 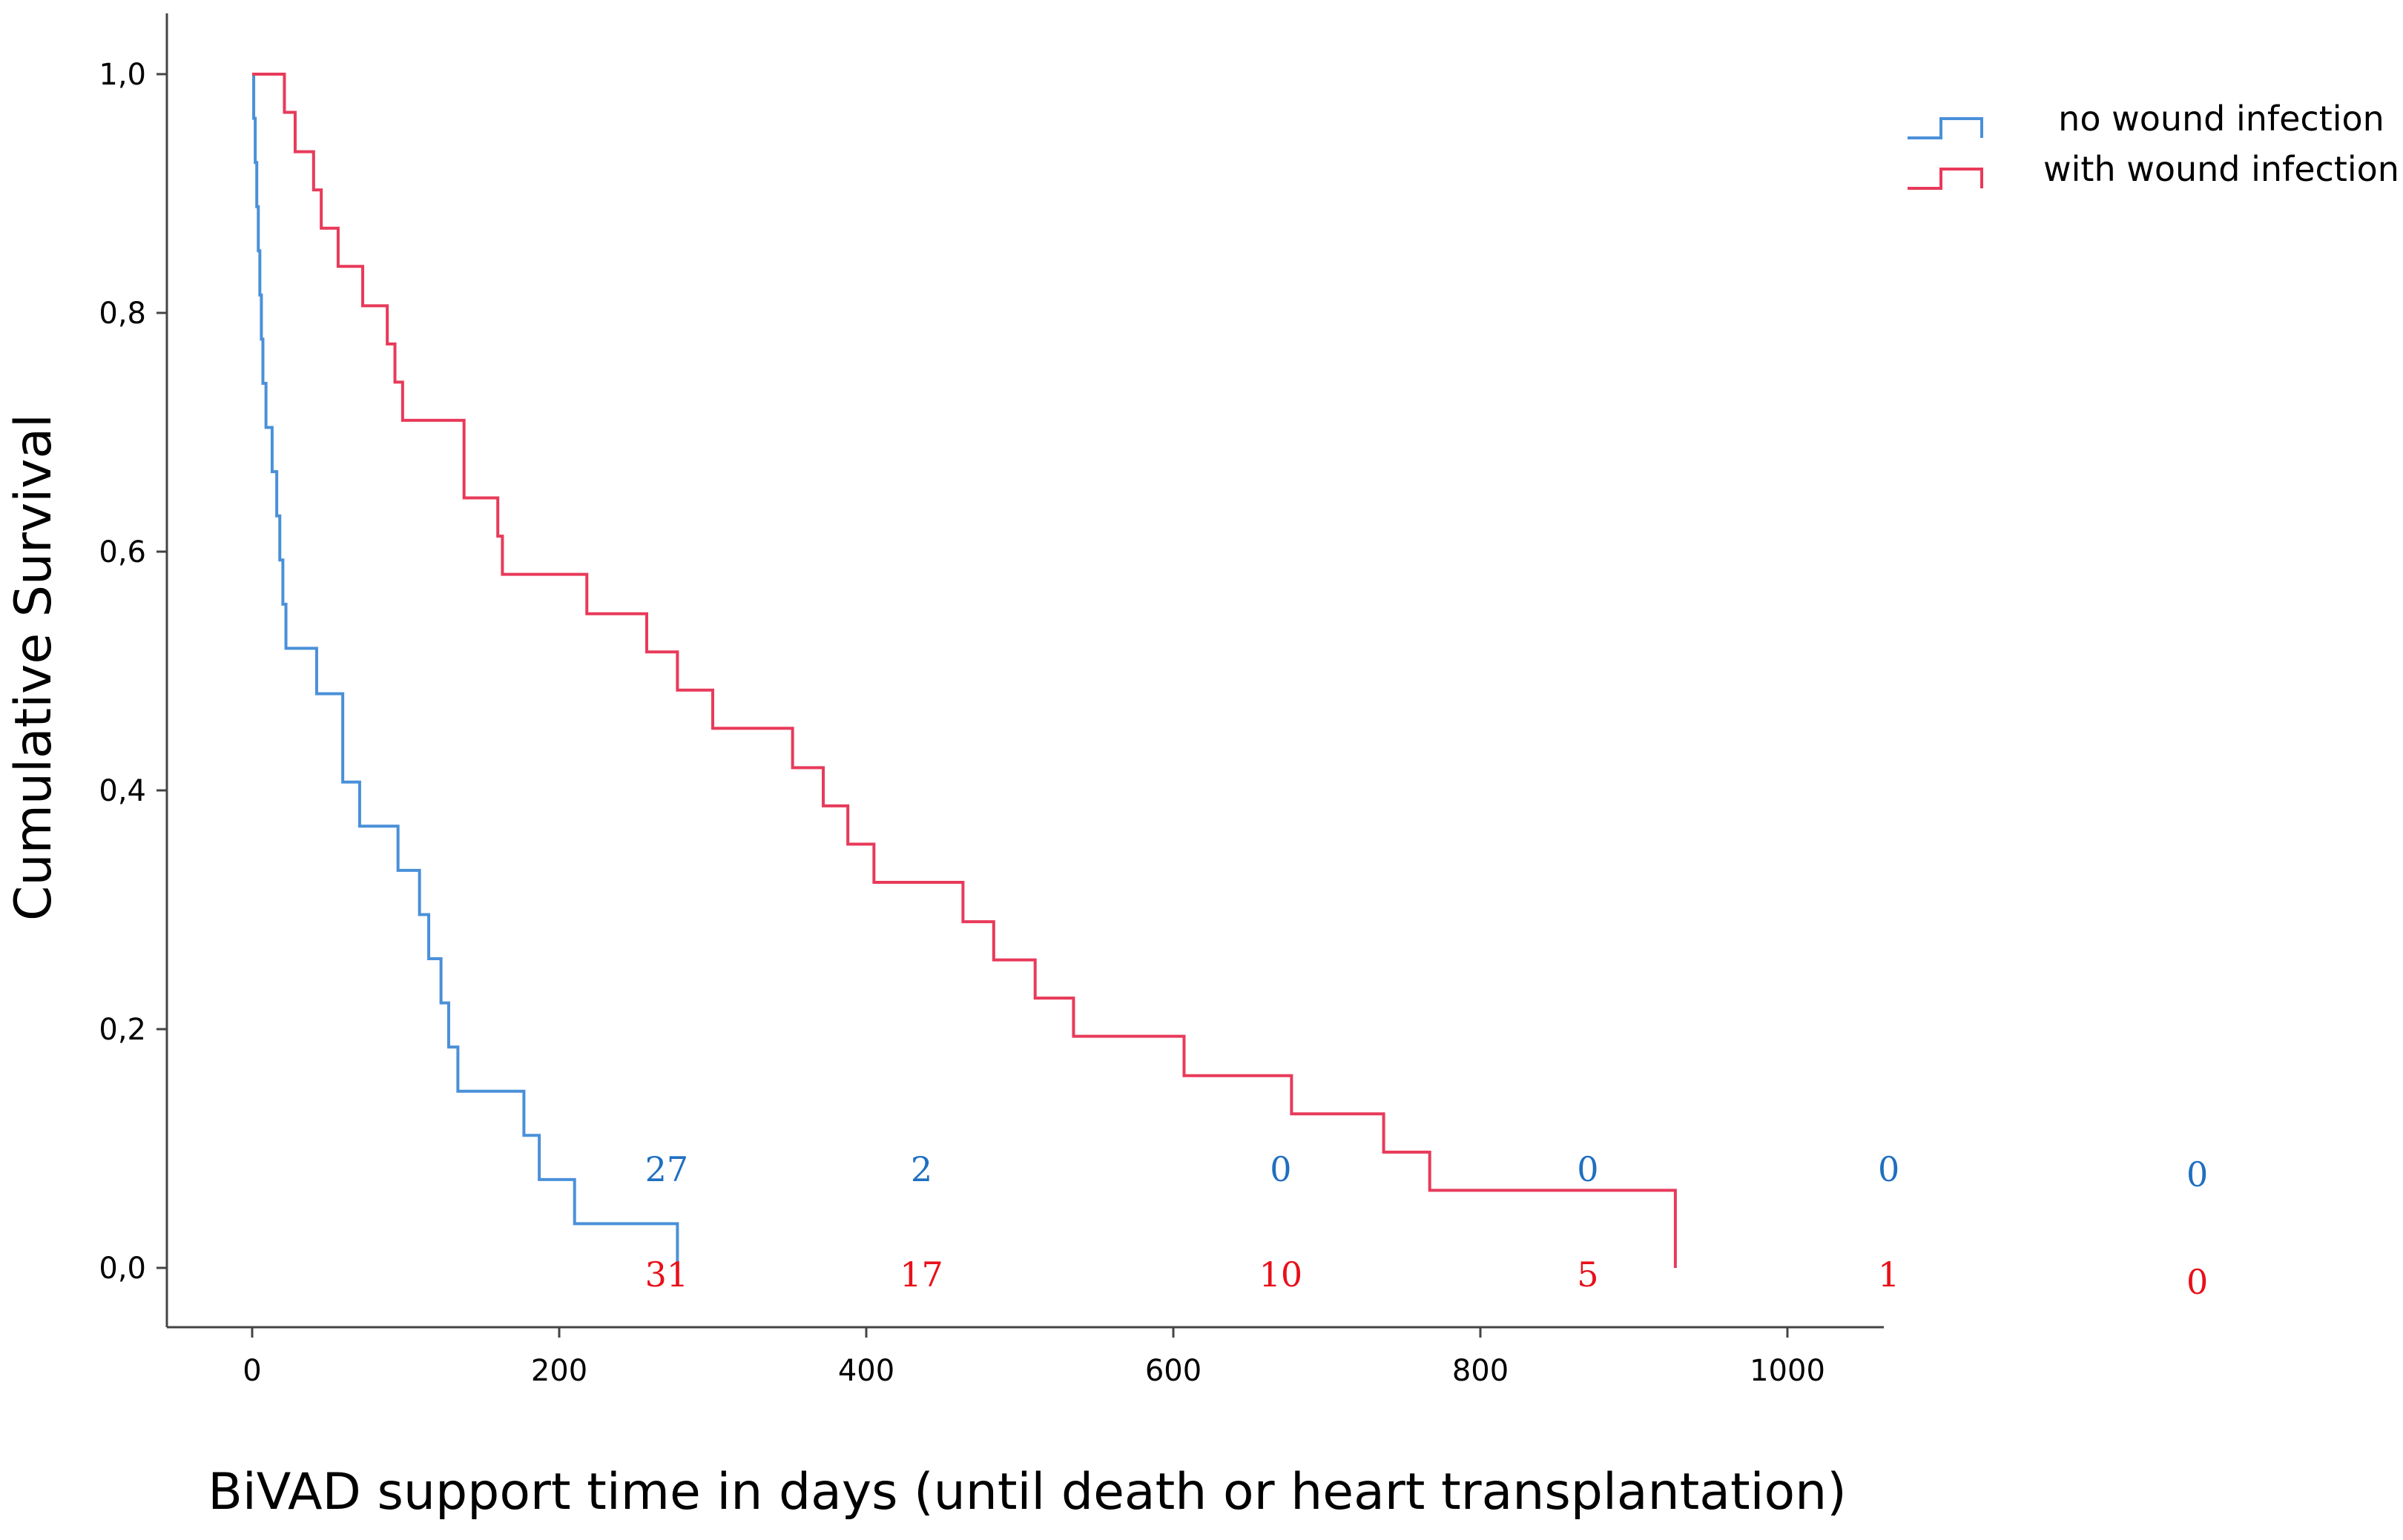 What do you see at coordinates (122, 1030) in the screenshot?
I see `y-tick-label: 0,2` at bounding box center [122, 1030].